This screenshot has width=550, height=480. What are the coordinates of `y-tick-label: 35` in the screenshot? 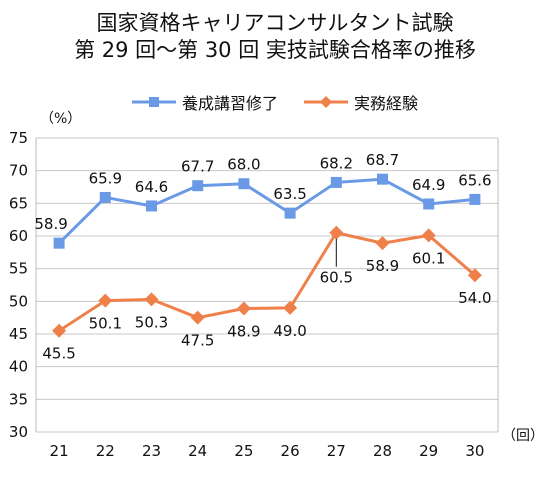 It's located at (18, 399).